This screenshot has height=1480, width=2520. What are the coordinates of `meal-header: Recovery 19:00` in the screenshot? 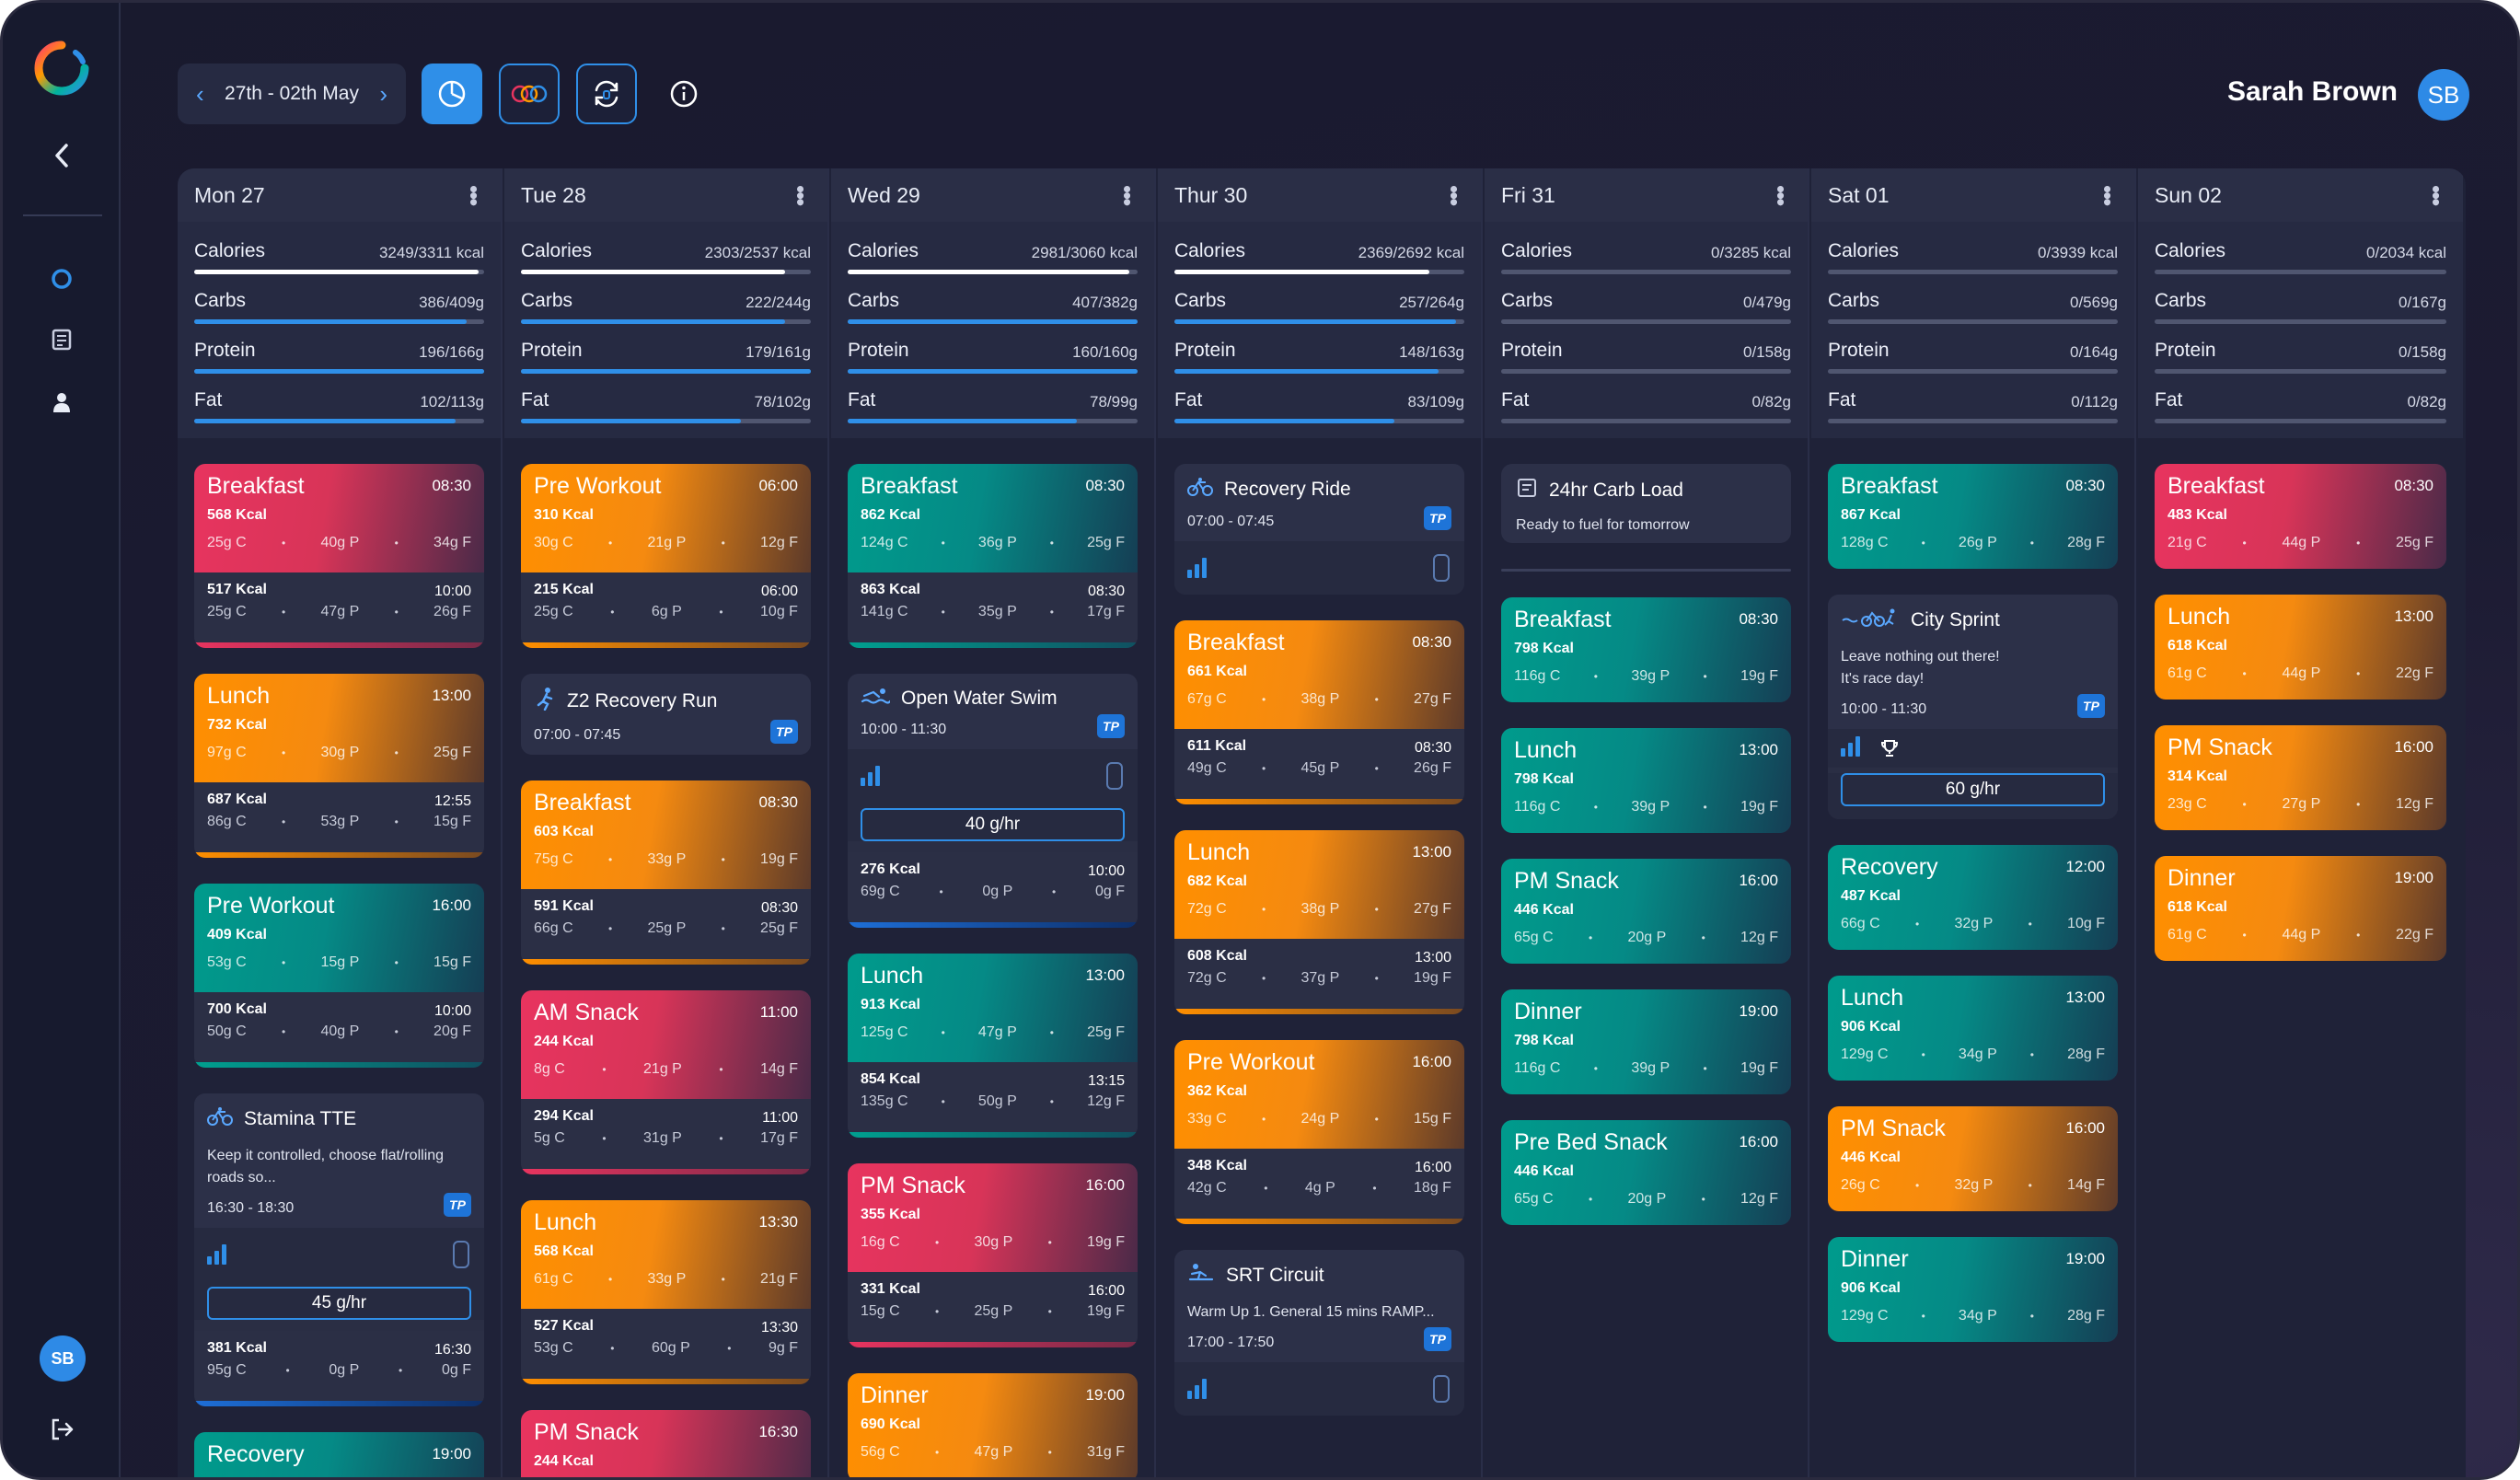 It's located at (339, 1454).